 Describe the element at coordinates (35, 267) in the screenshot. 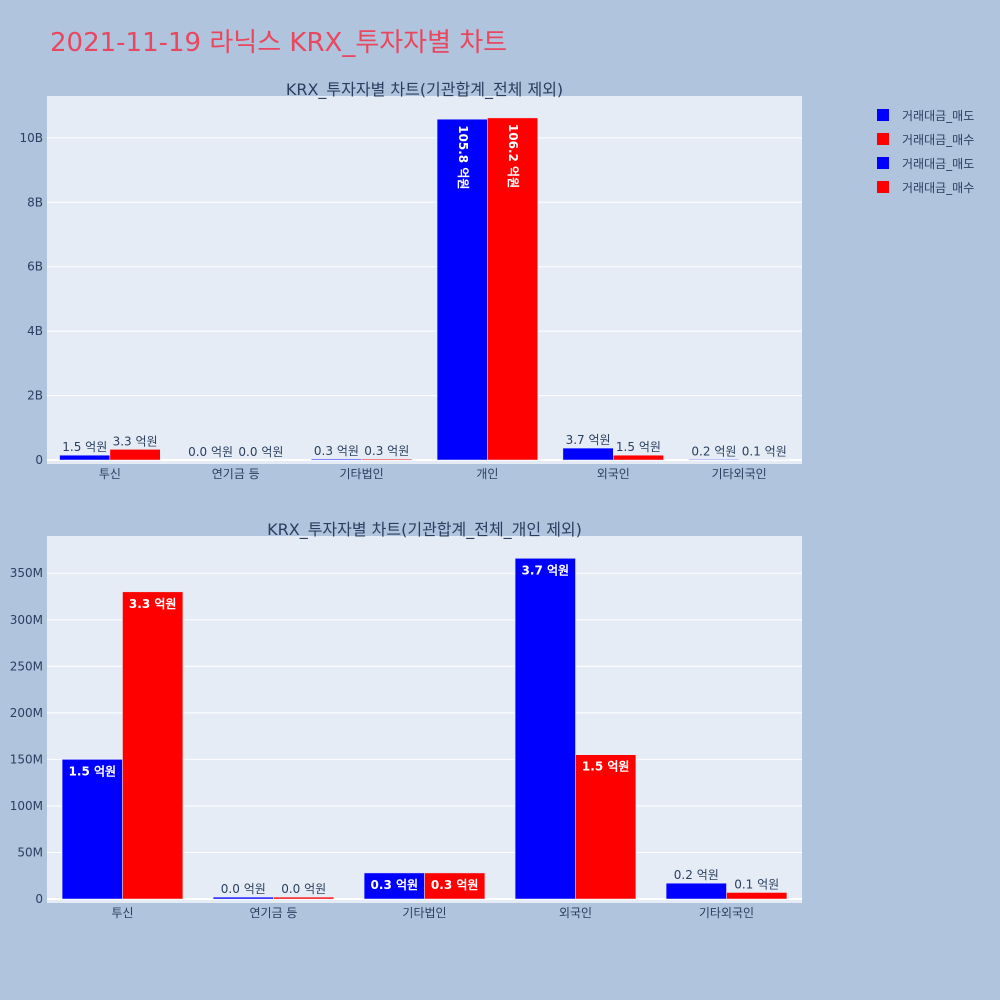

I see `y-tick-label: 6B` at that location.